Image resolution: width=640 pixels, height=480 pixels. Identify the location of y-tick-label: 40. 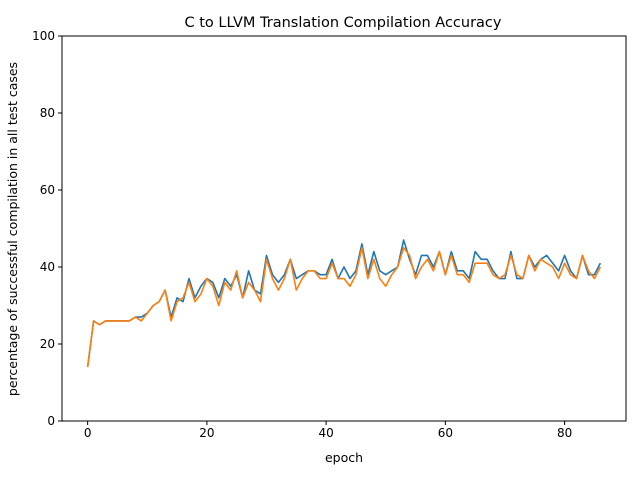
(47, 267).